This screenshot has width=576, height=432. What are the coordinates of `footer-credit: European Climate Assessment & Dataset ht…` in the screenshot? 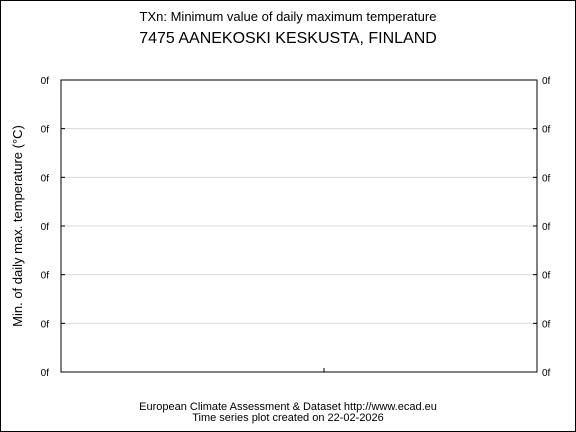 It's located at (288, 407).